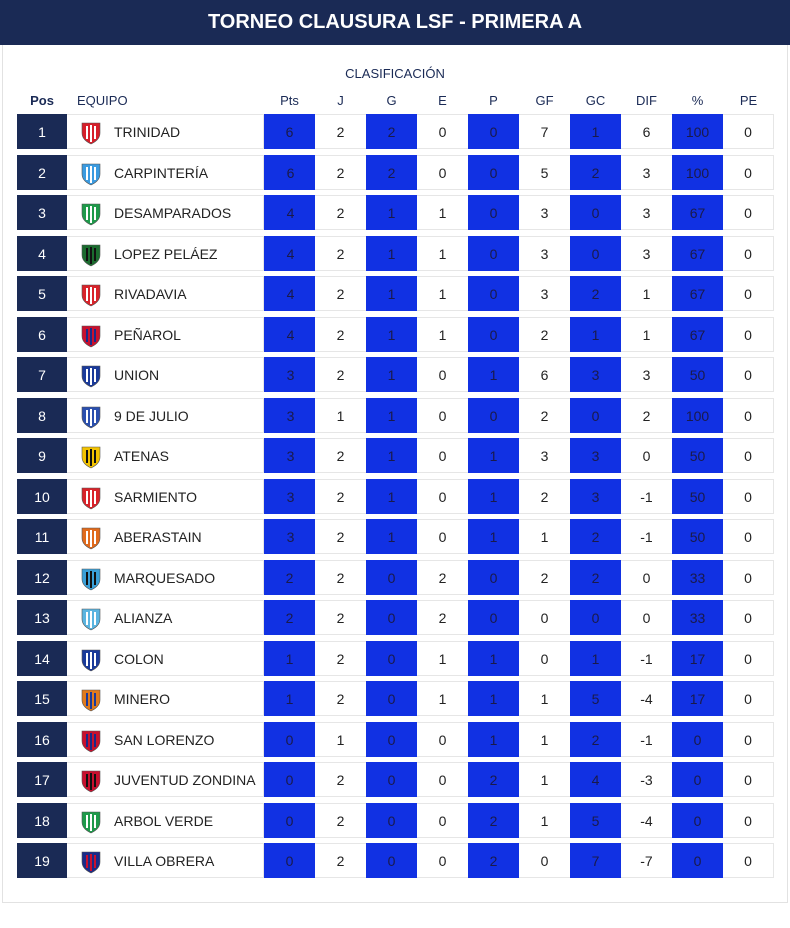  What do you see at coordinates (91, 579) in the screenshot?
I see `marquesado-crest-icon` at bounding box center [91, 579].